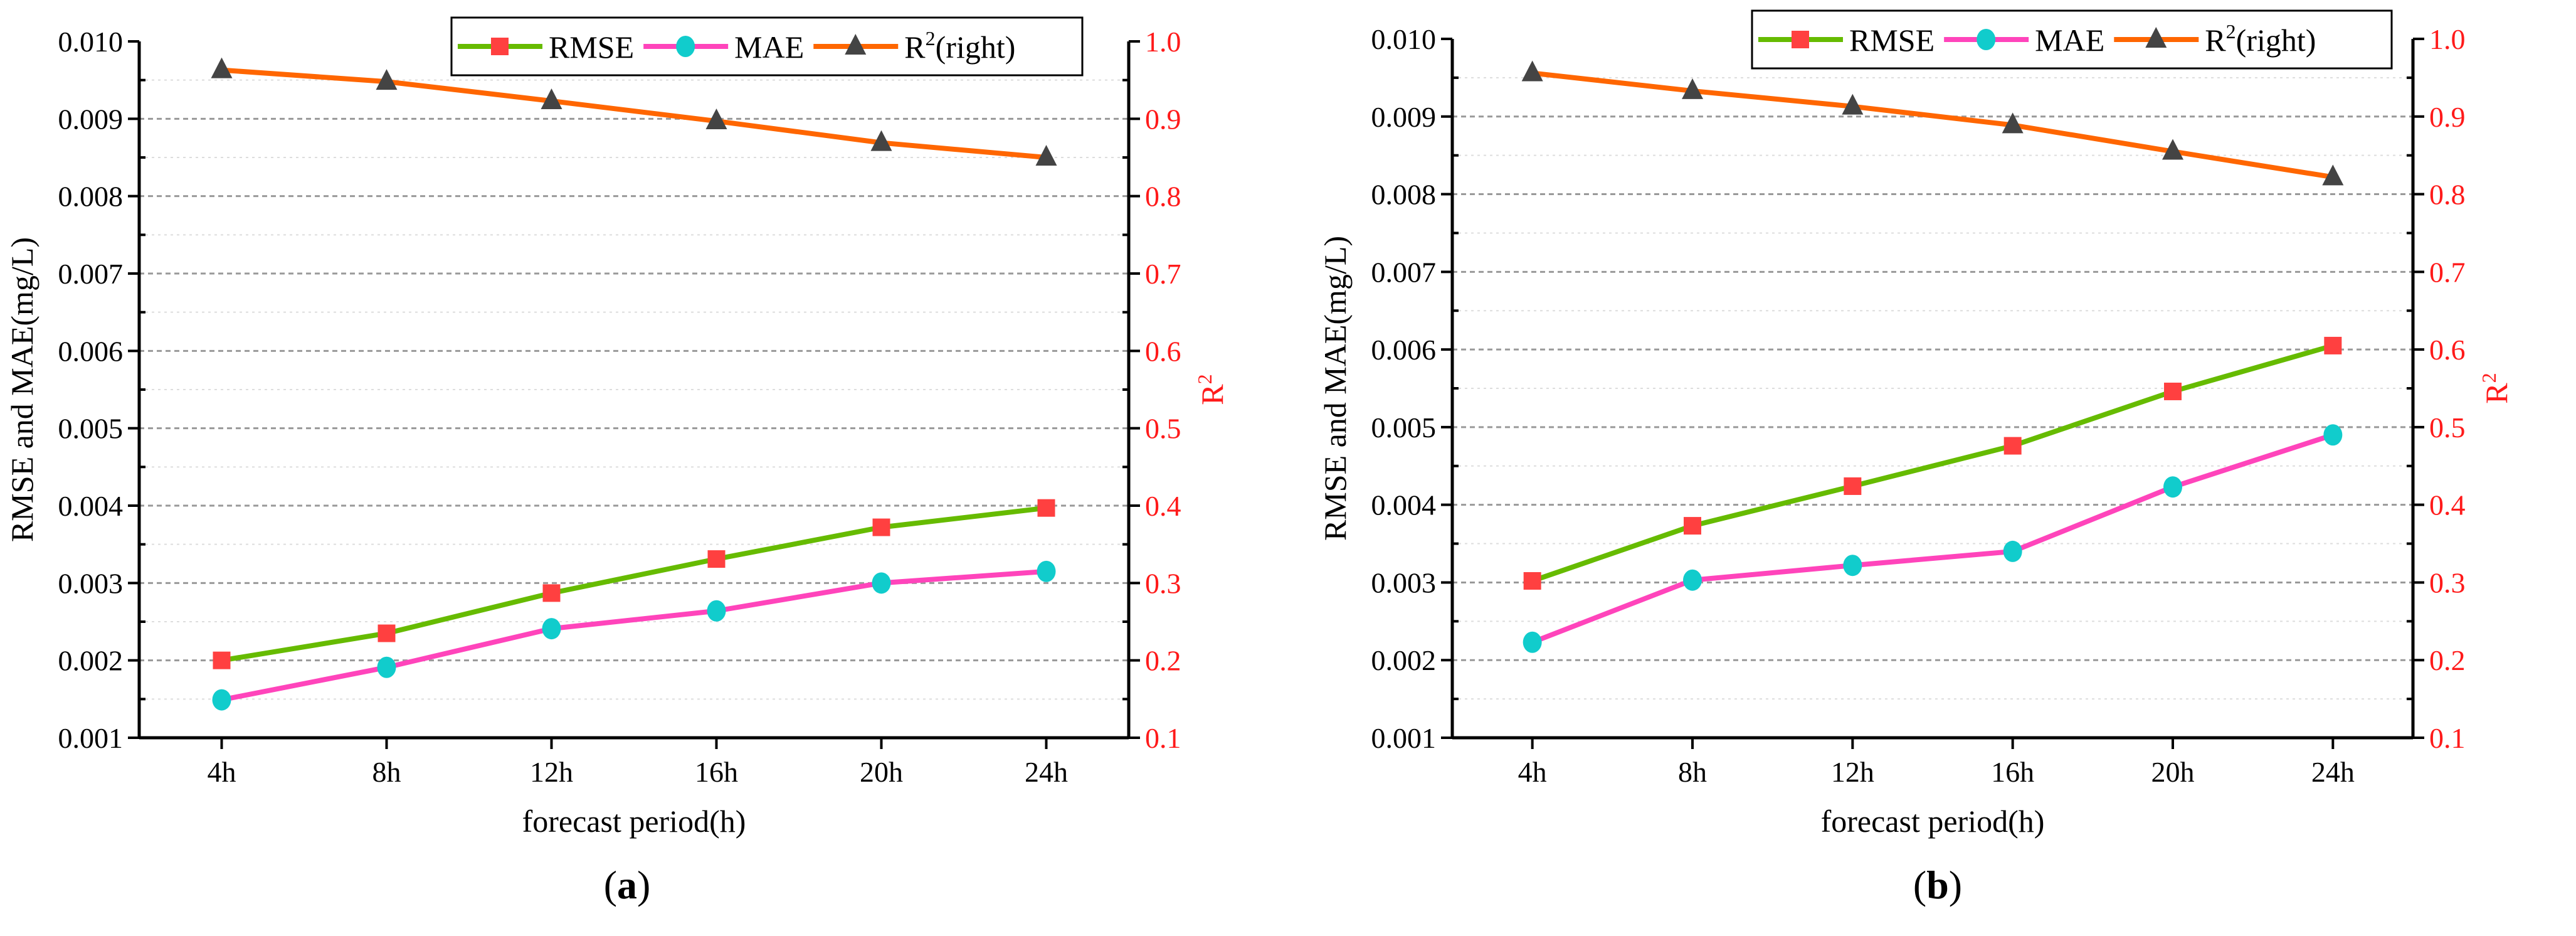 The image size is (2576, 936). What do you see at coordinates (91, 429) in the screenshot?
I see `y-tick-label: 0.005` at bounding box center [91, 429].